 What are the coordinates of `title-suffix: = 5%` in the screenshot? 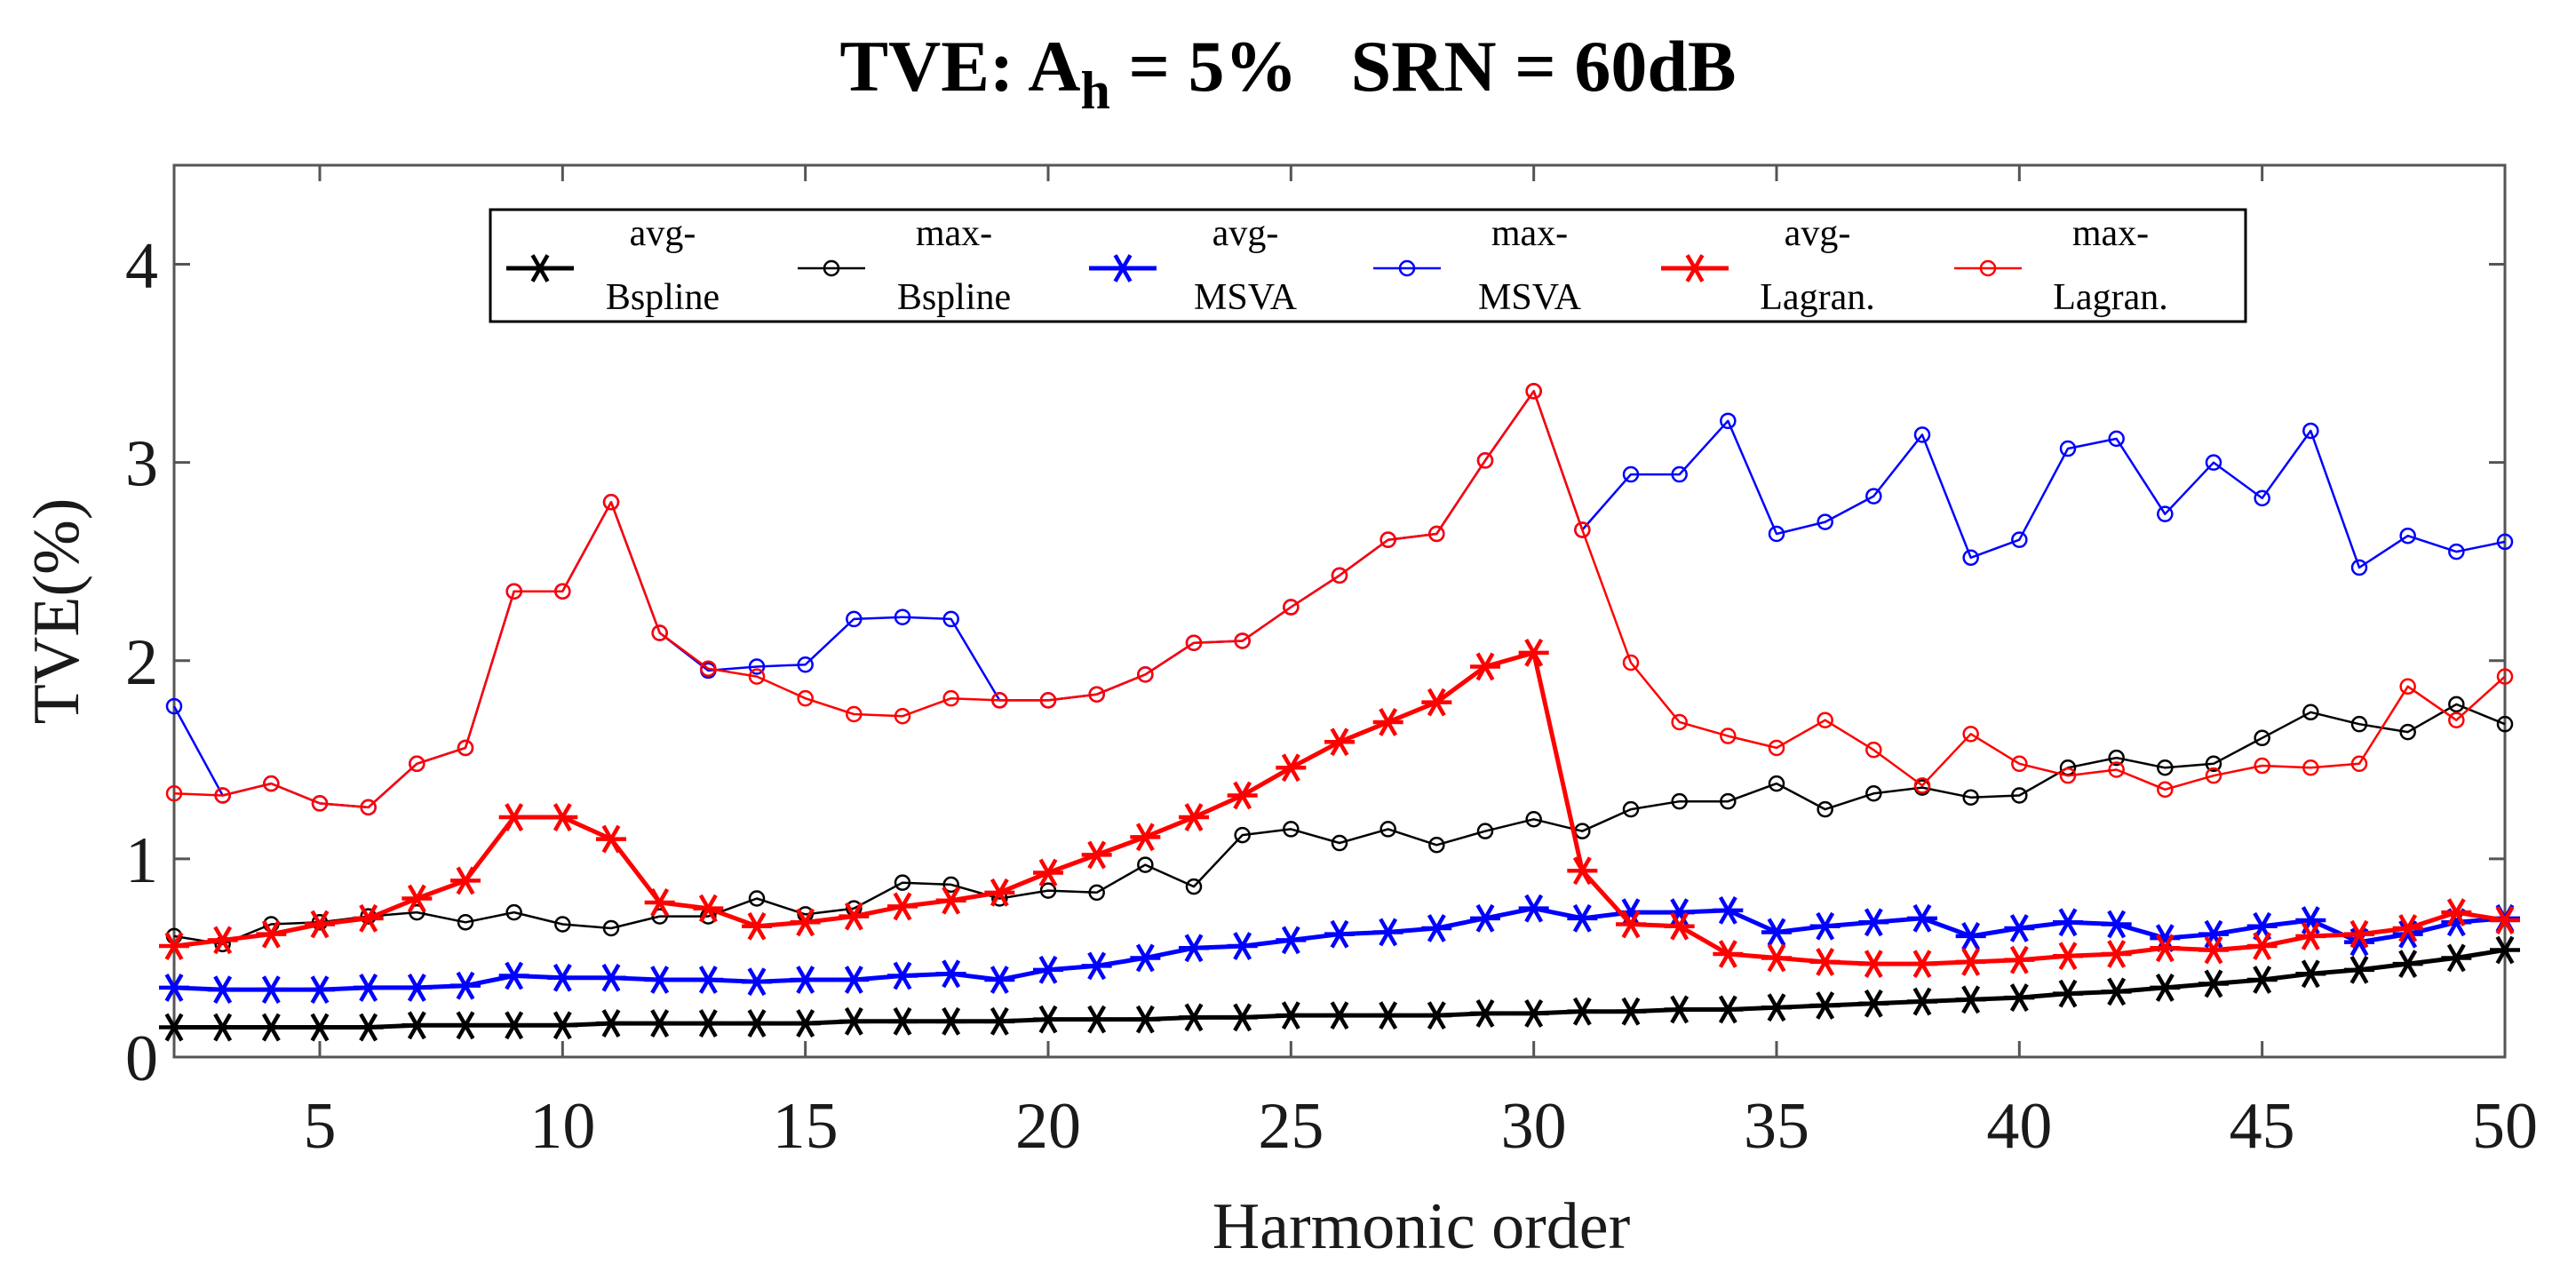 It's located at (1204, 66).